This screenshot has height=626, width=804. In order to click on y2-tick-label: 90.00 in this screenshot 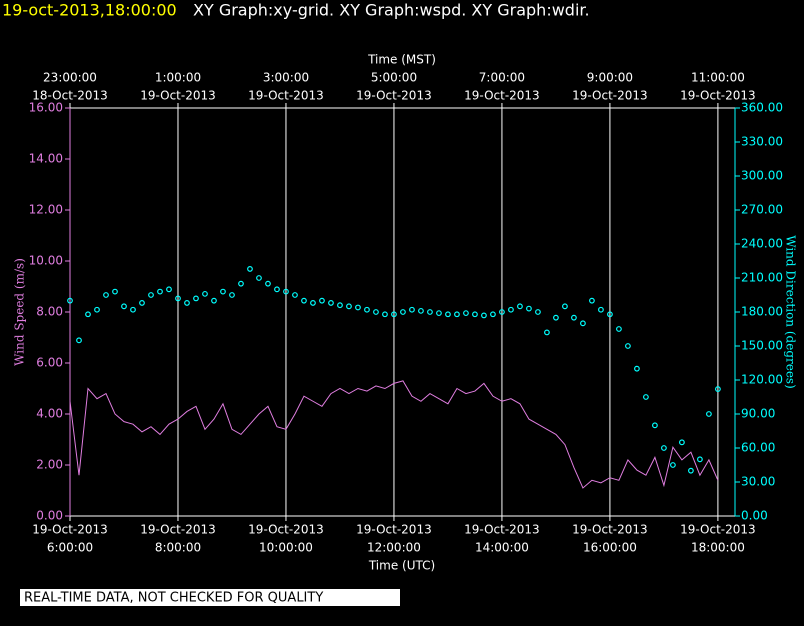, I will do `click(758, 414)`.